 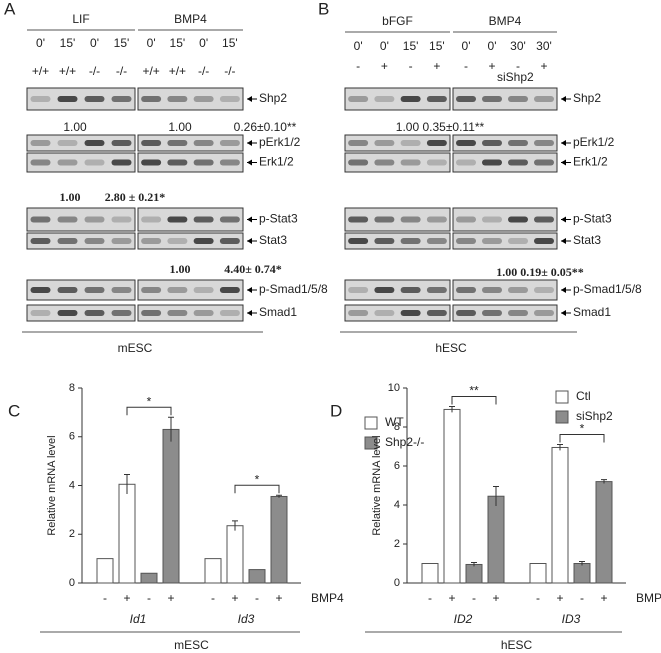 I want to click on condition: -, so click(x=518, y=66).